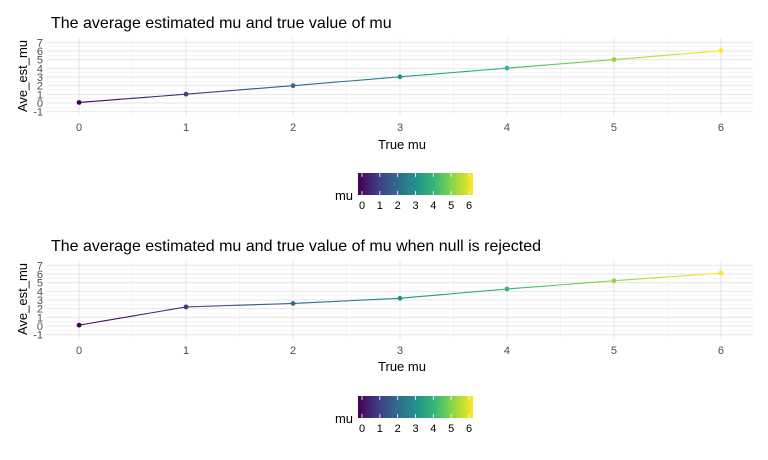 The width and height of the screenshot is (768, 460). Describe the element at coordinates (186, 351) in the screenshot. I see `x-tick-label: 1` at that location.